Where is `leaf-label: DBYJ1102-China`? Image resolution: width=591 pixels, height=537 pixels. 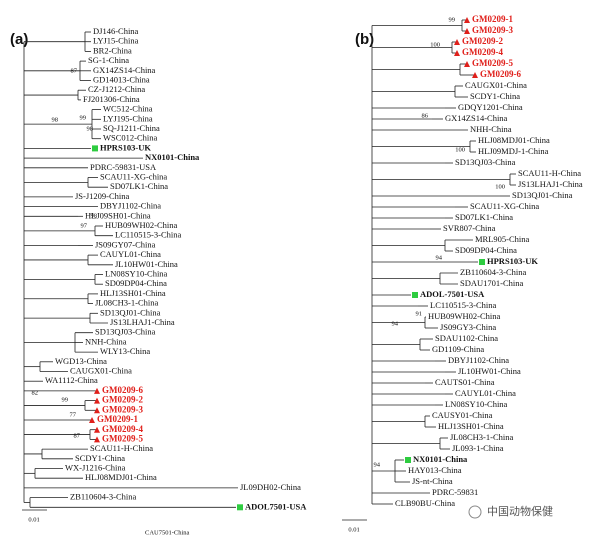 leaf-label: DBYJ1102-China is located at coordinates (130, 206).